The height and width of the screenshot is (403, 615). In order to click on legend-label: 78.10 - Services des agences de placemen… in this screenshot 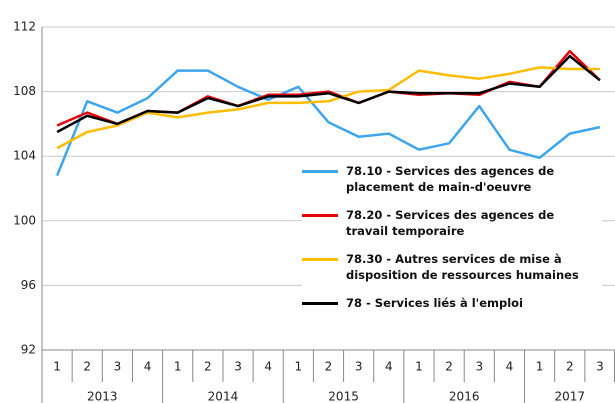, I will do `click(450, 179)`.